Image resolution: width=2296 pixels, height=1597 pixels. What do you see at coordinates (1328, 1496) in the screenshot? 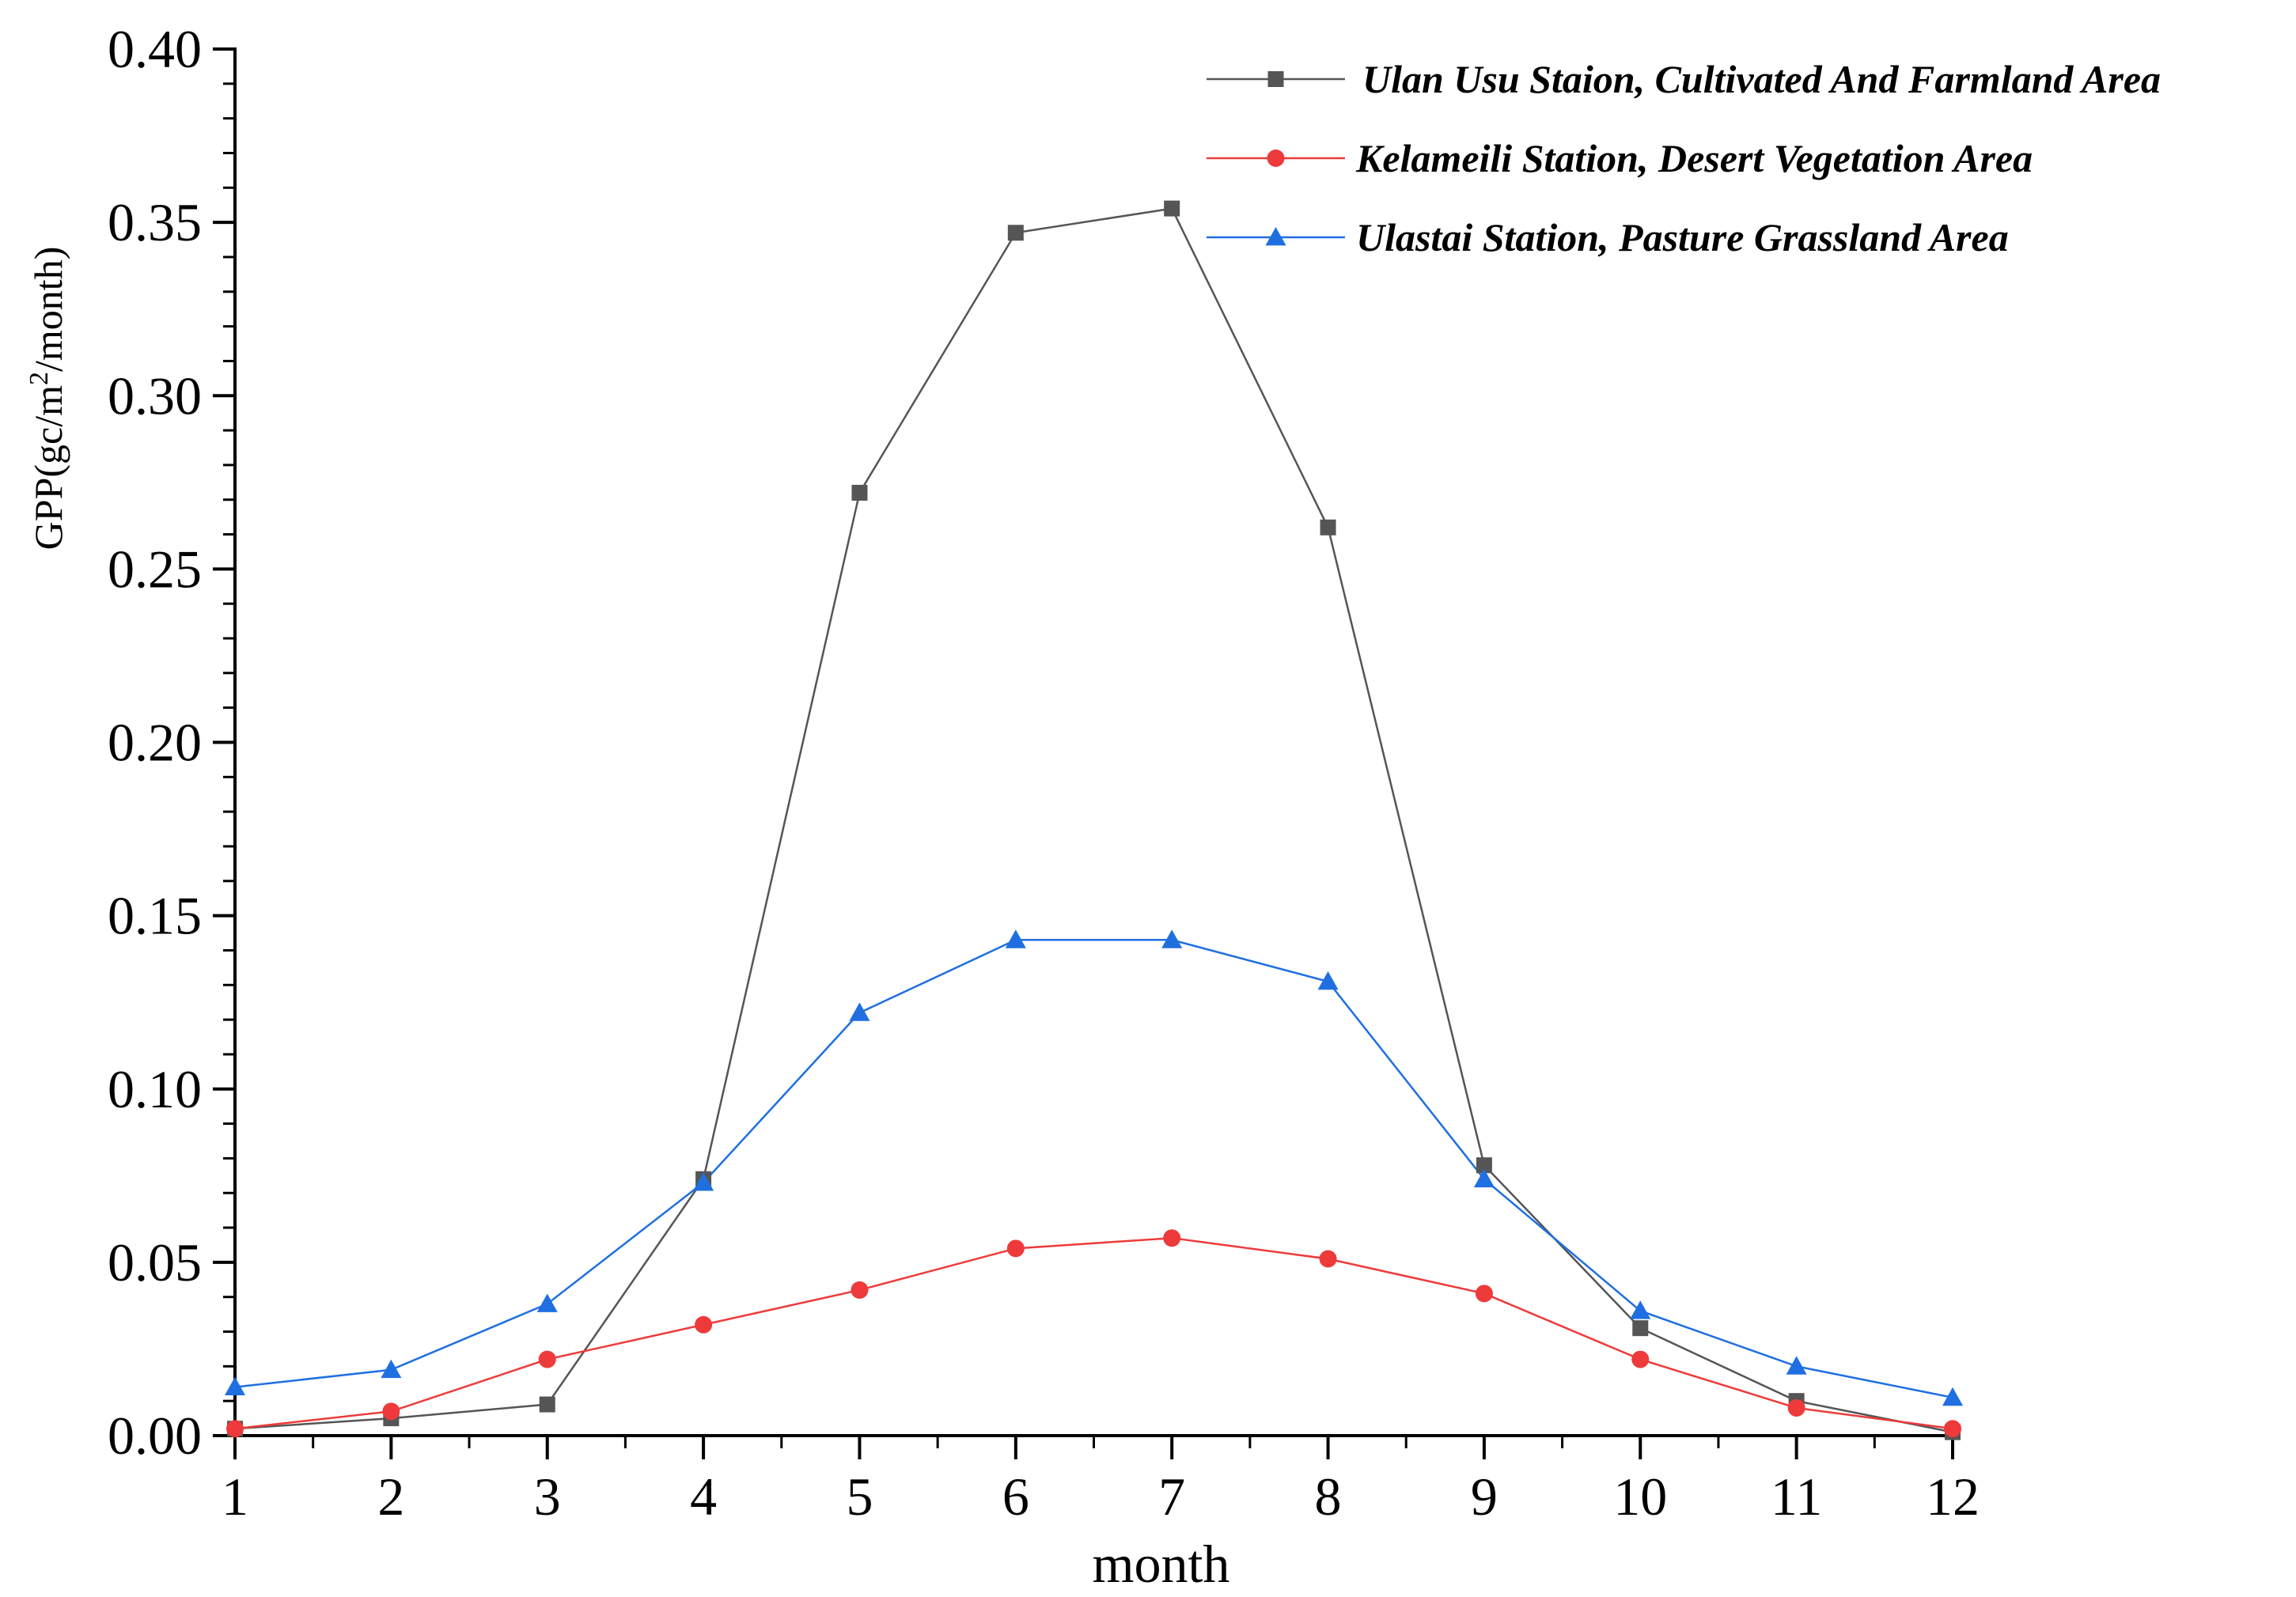
I see `x-tick-label: 8` at bounding box center [1328, 1496].